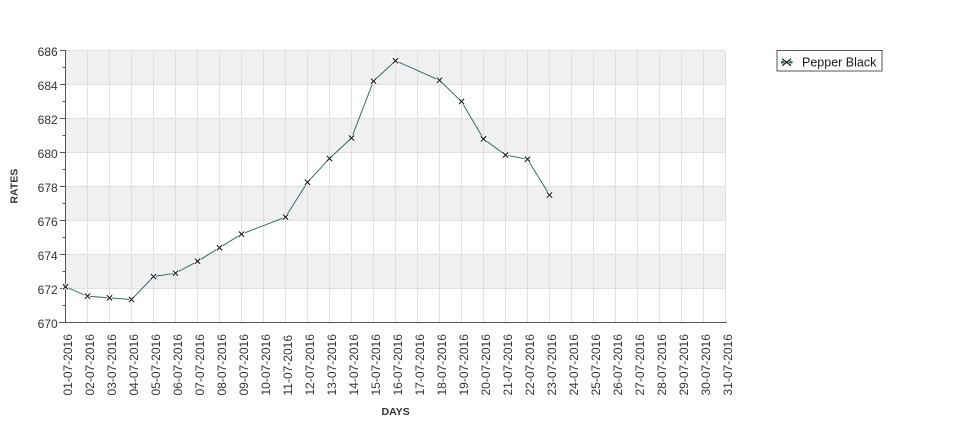 The image size is (975, 429). What do you see at coordinates (48, 256) in the screenshot?
I see `svg-text: 674` at bounding box center [48, 256].